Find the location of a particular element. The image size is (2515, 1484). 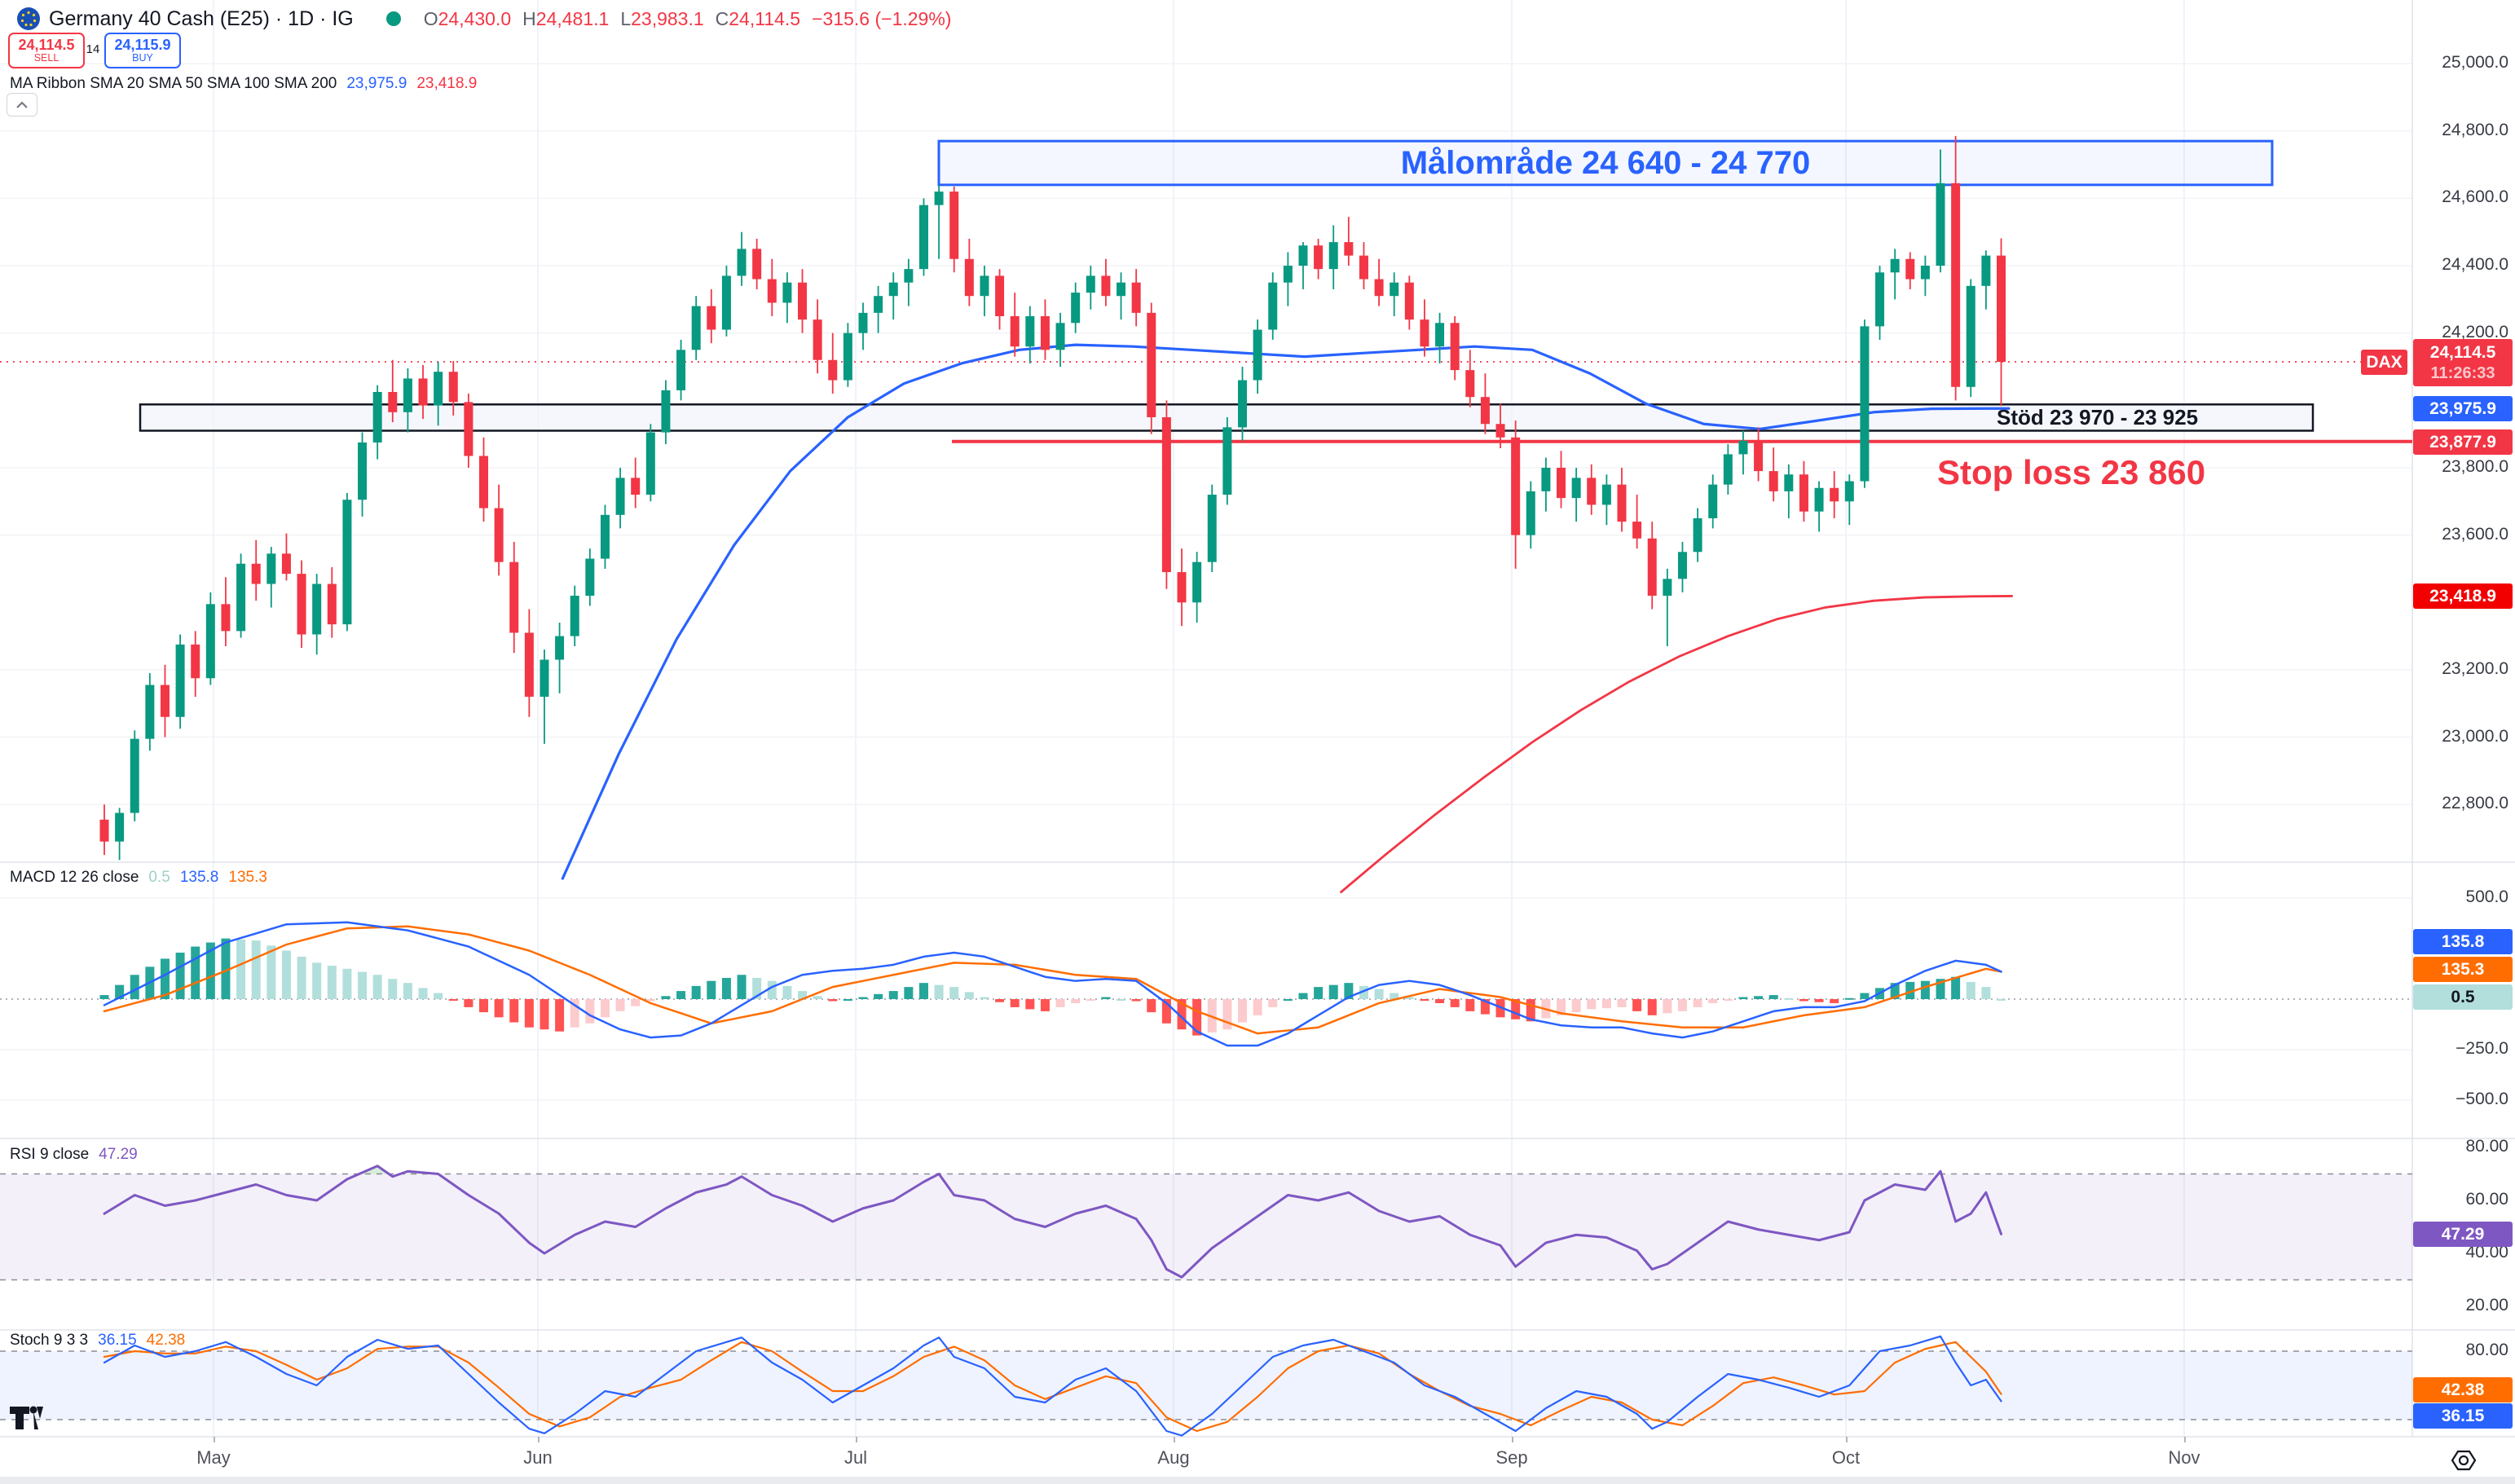

price-axis-label: 22,800.0 is located at coordinates (2475, 803).